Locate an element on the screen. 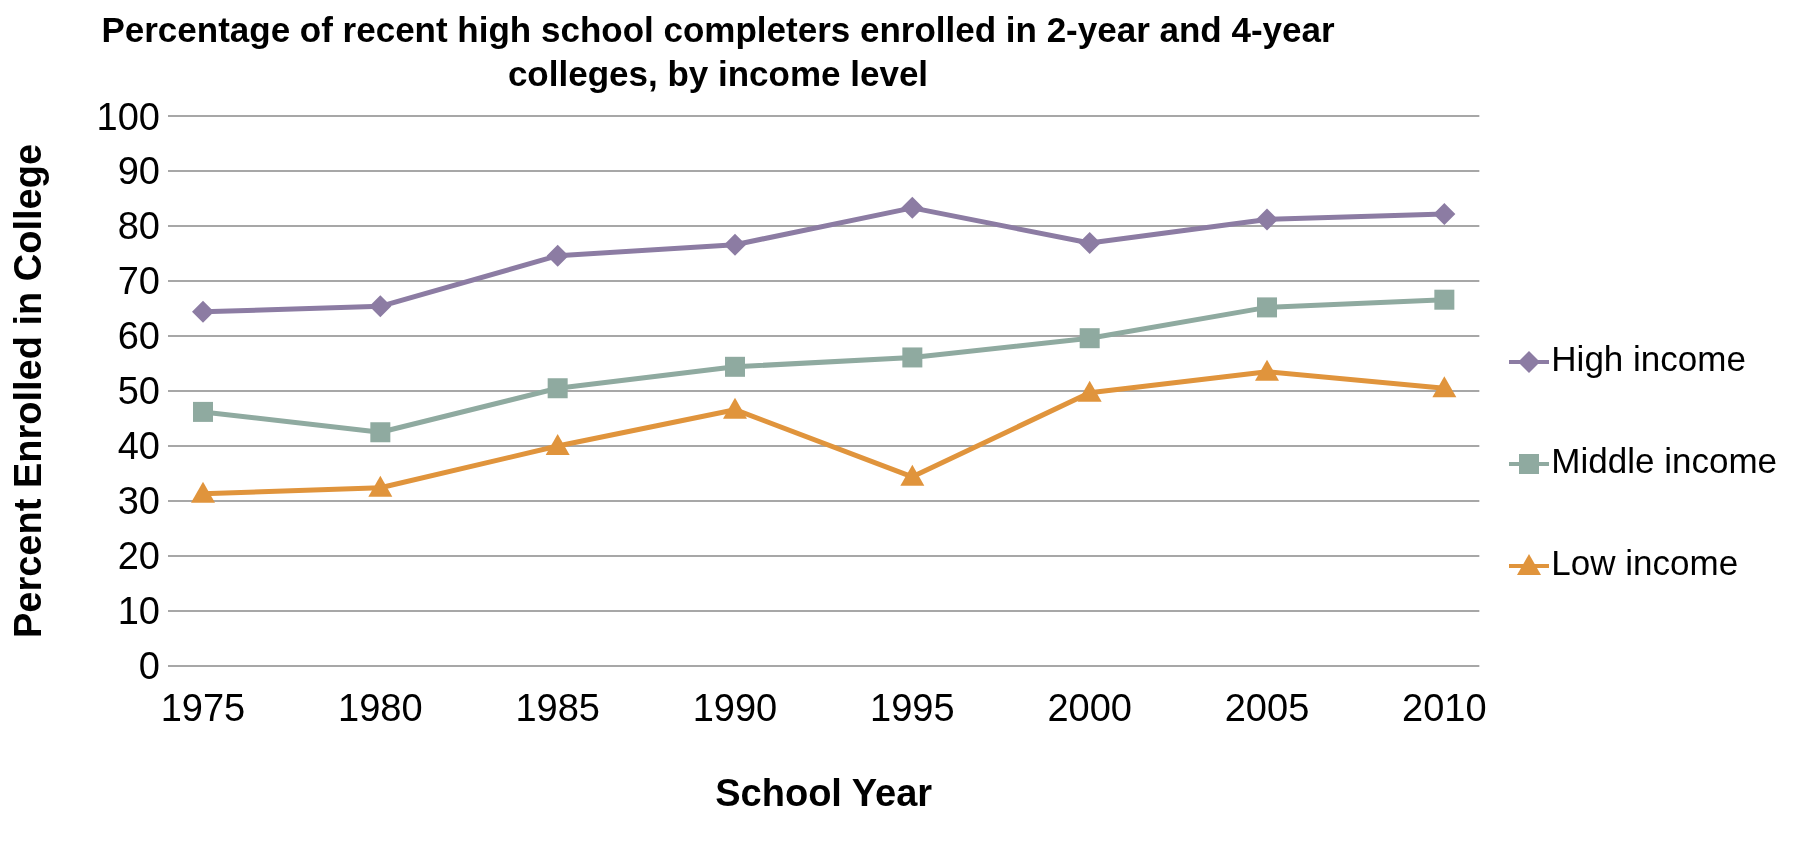  y-tick-label: 100 is located at coordinates (128, 116).